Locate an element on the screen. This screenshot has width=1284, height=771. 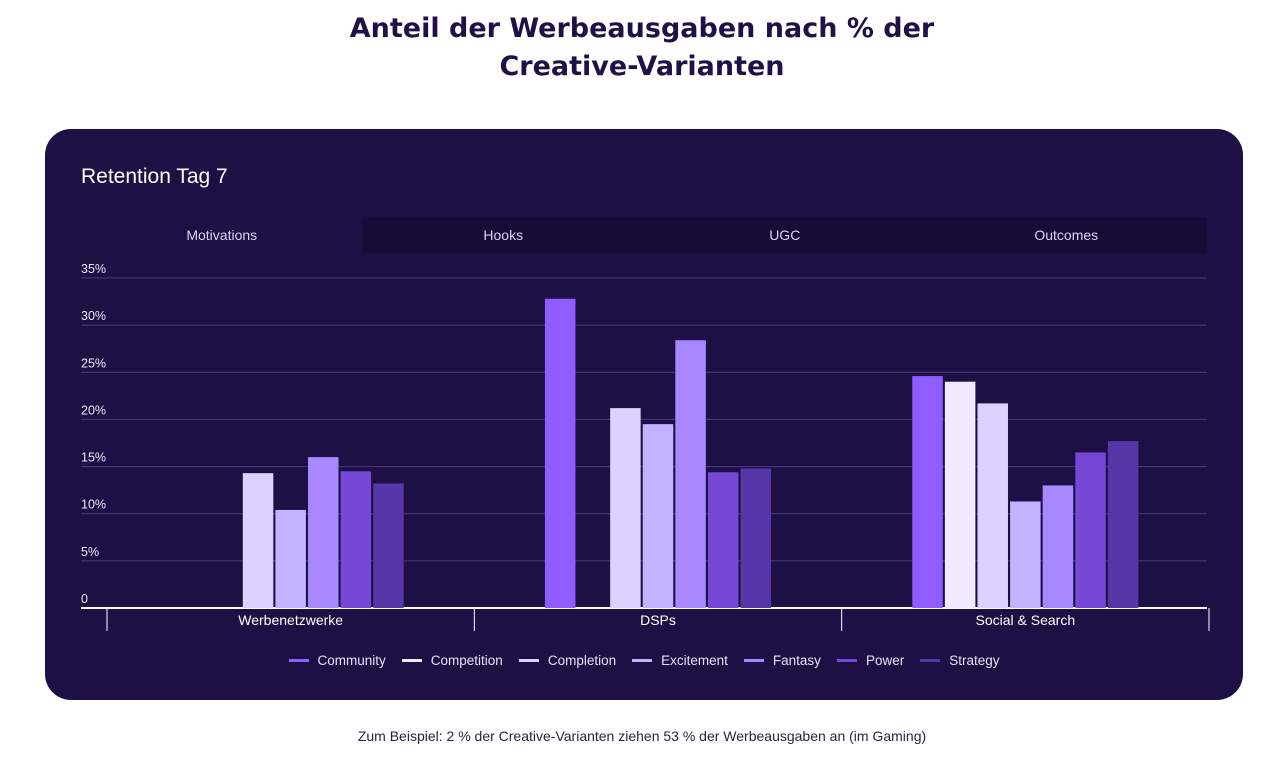
chart-title: Retention Tag 7 is located at coordinates (154, 176).